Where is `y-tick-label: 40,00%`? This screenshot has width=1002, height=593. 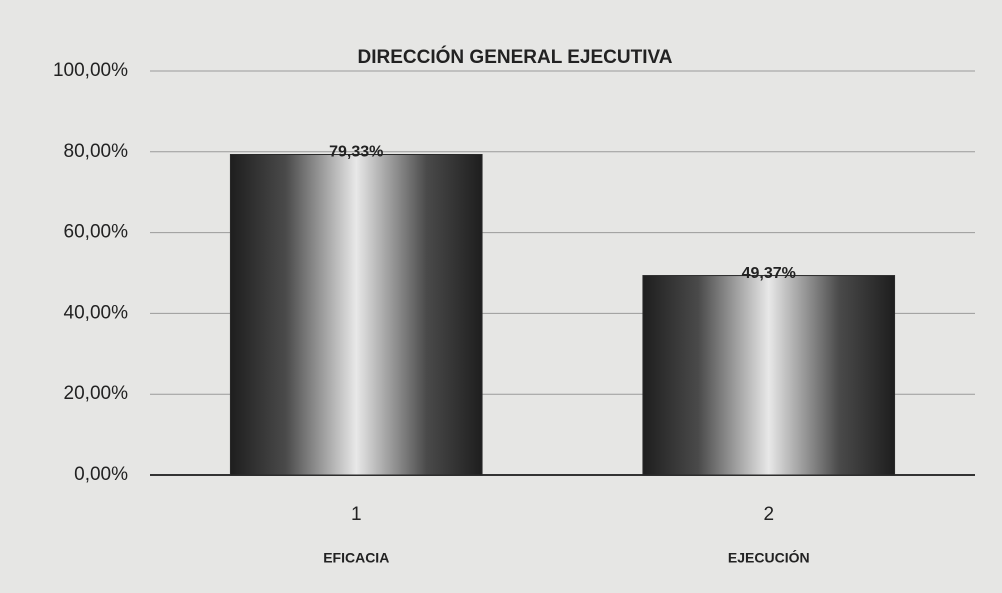 y-tick-label: 40,00% is located at coordinates (96, 312).